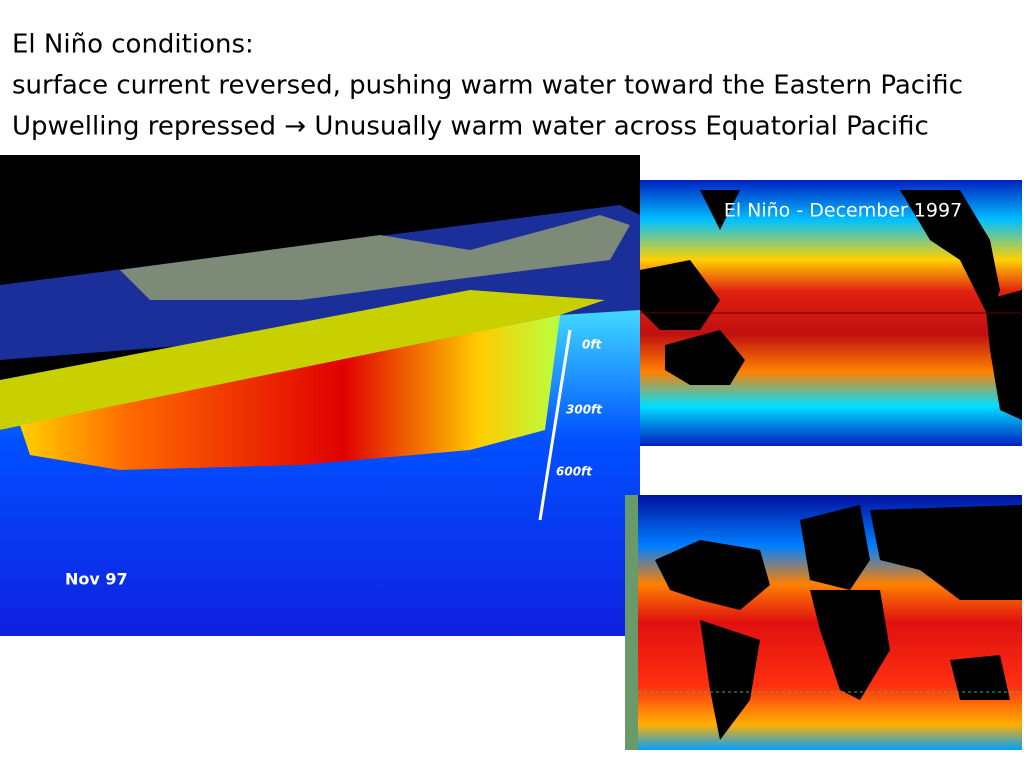 The image size is (1024, 768). Describe the element at coordinates (831, 313) in the screenshot. I see `sst-map-image` at that location.